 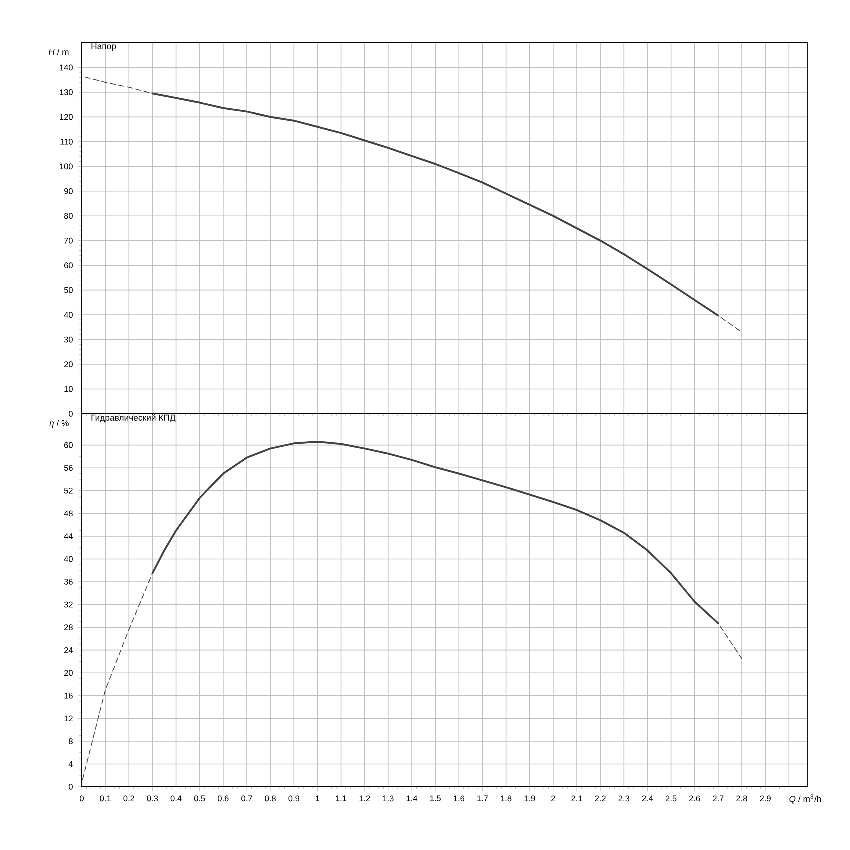 What do you see at coordinates (435, 799) in the screenshot?
I see `x-tick-label: 1.5` at bounding box center [435, 799].